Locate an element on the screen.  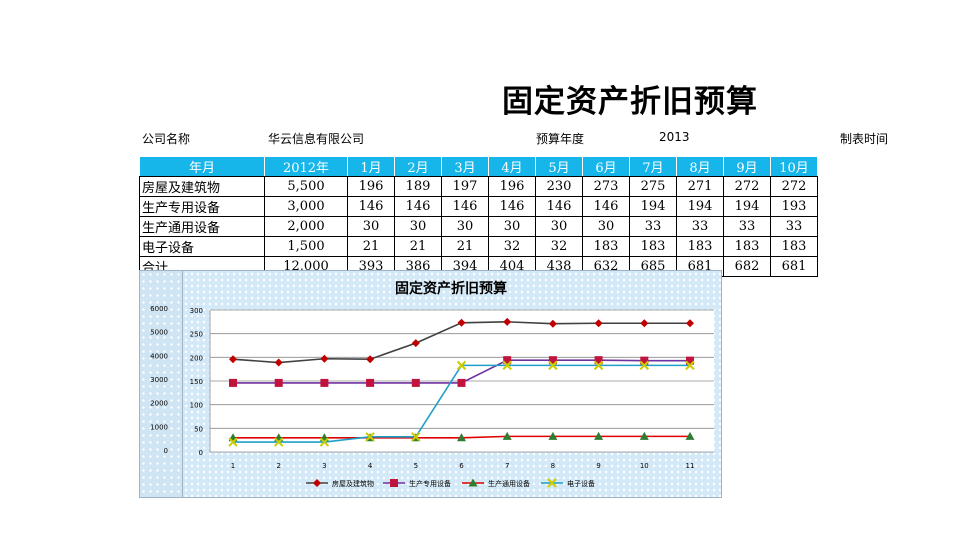
secondary-y-tick-label: 1000 is located at coordinates (159, 427).